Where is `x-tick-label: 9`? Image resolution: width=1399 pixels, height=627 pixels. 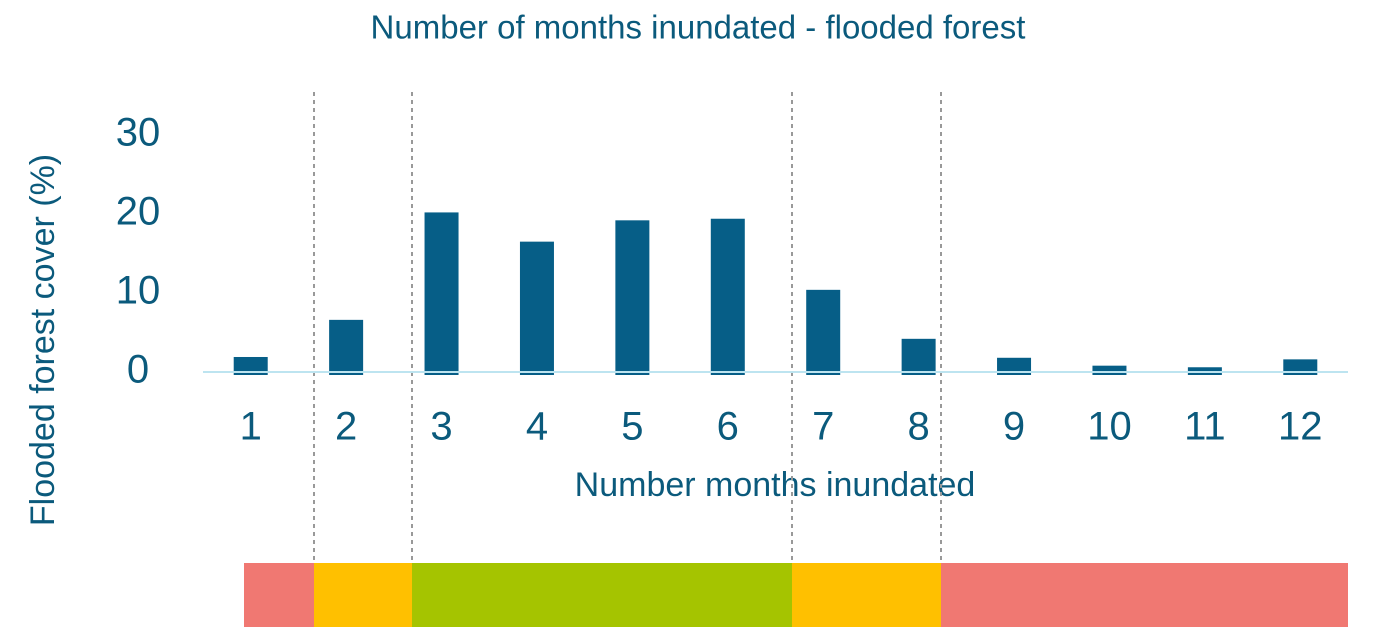 x-tick-label: 9 is located at coordinates (1014, 427).